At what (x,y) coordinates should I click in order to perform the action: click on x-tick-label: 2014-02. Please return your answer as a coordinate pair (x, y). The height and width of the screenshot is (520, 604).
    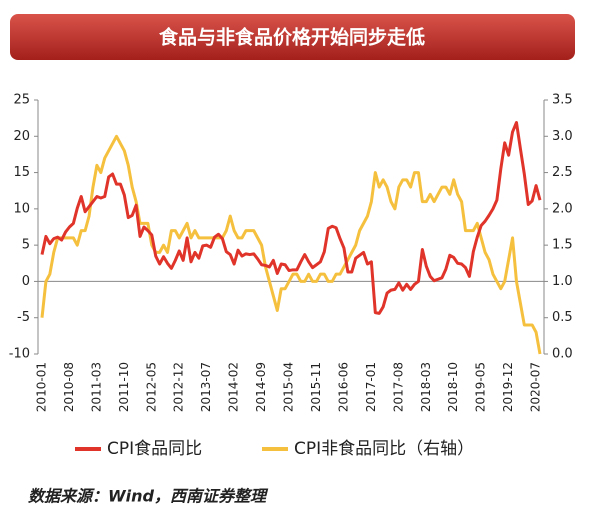
    Looking at the image, I should click on (234, 387).